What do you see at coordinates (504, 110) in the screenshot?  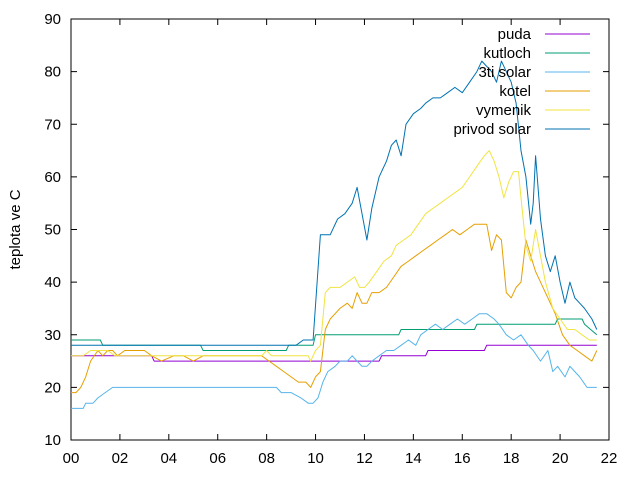 I see `legend-label: vymenik` at bounding box center [504, 110].